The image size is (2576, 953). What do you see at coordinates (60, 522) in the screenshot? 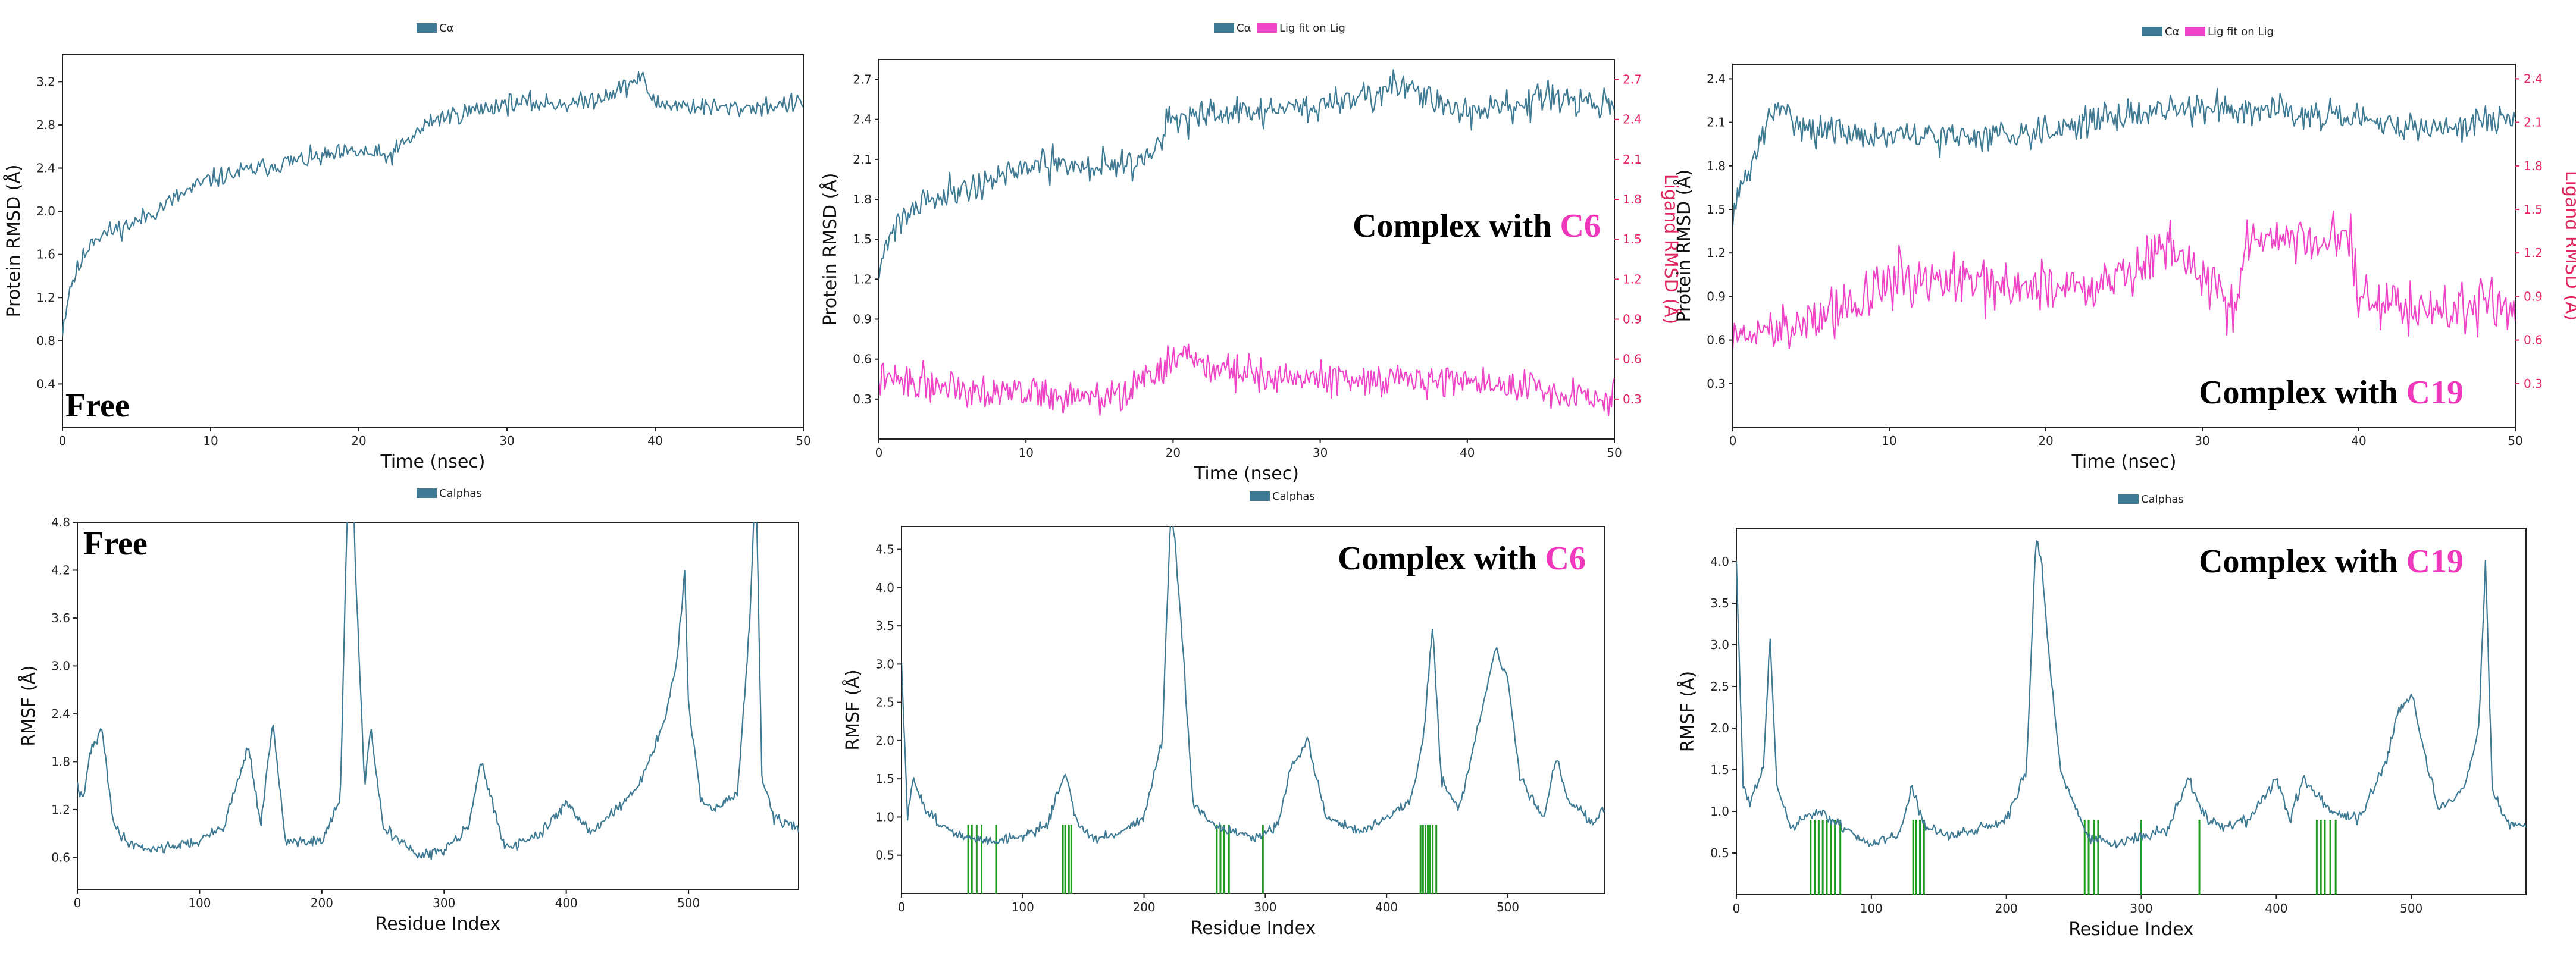
I see `y-tick-label: 4.8` at bounding box center [60, 522].